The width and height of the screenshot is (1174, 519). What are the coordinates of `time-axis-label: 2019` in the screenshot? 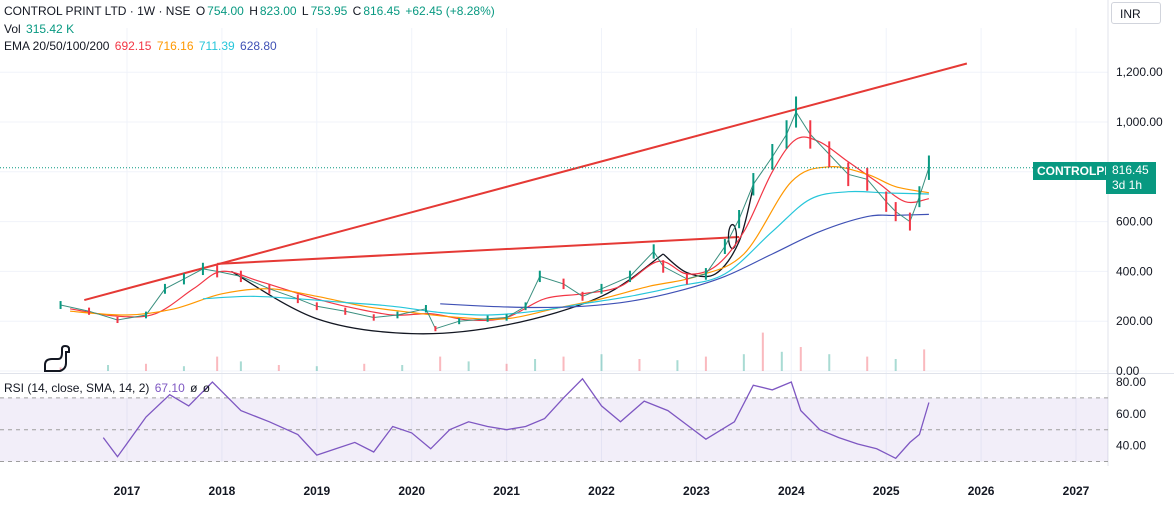 It's located at (316, 491).